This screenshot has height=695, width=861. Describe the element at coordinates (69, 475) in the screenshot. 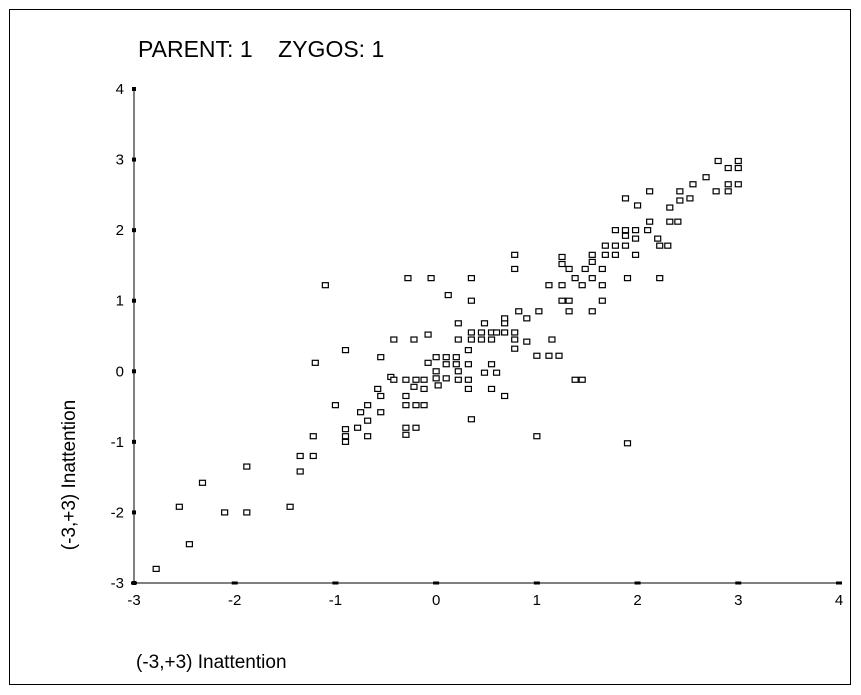

I see `y-axis-label: (-3,+3) Inattention` at that location.